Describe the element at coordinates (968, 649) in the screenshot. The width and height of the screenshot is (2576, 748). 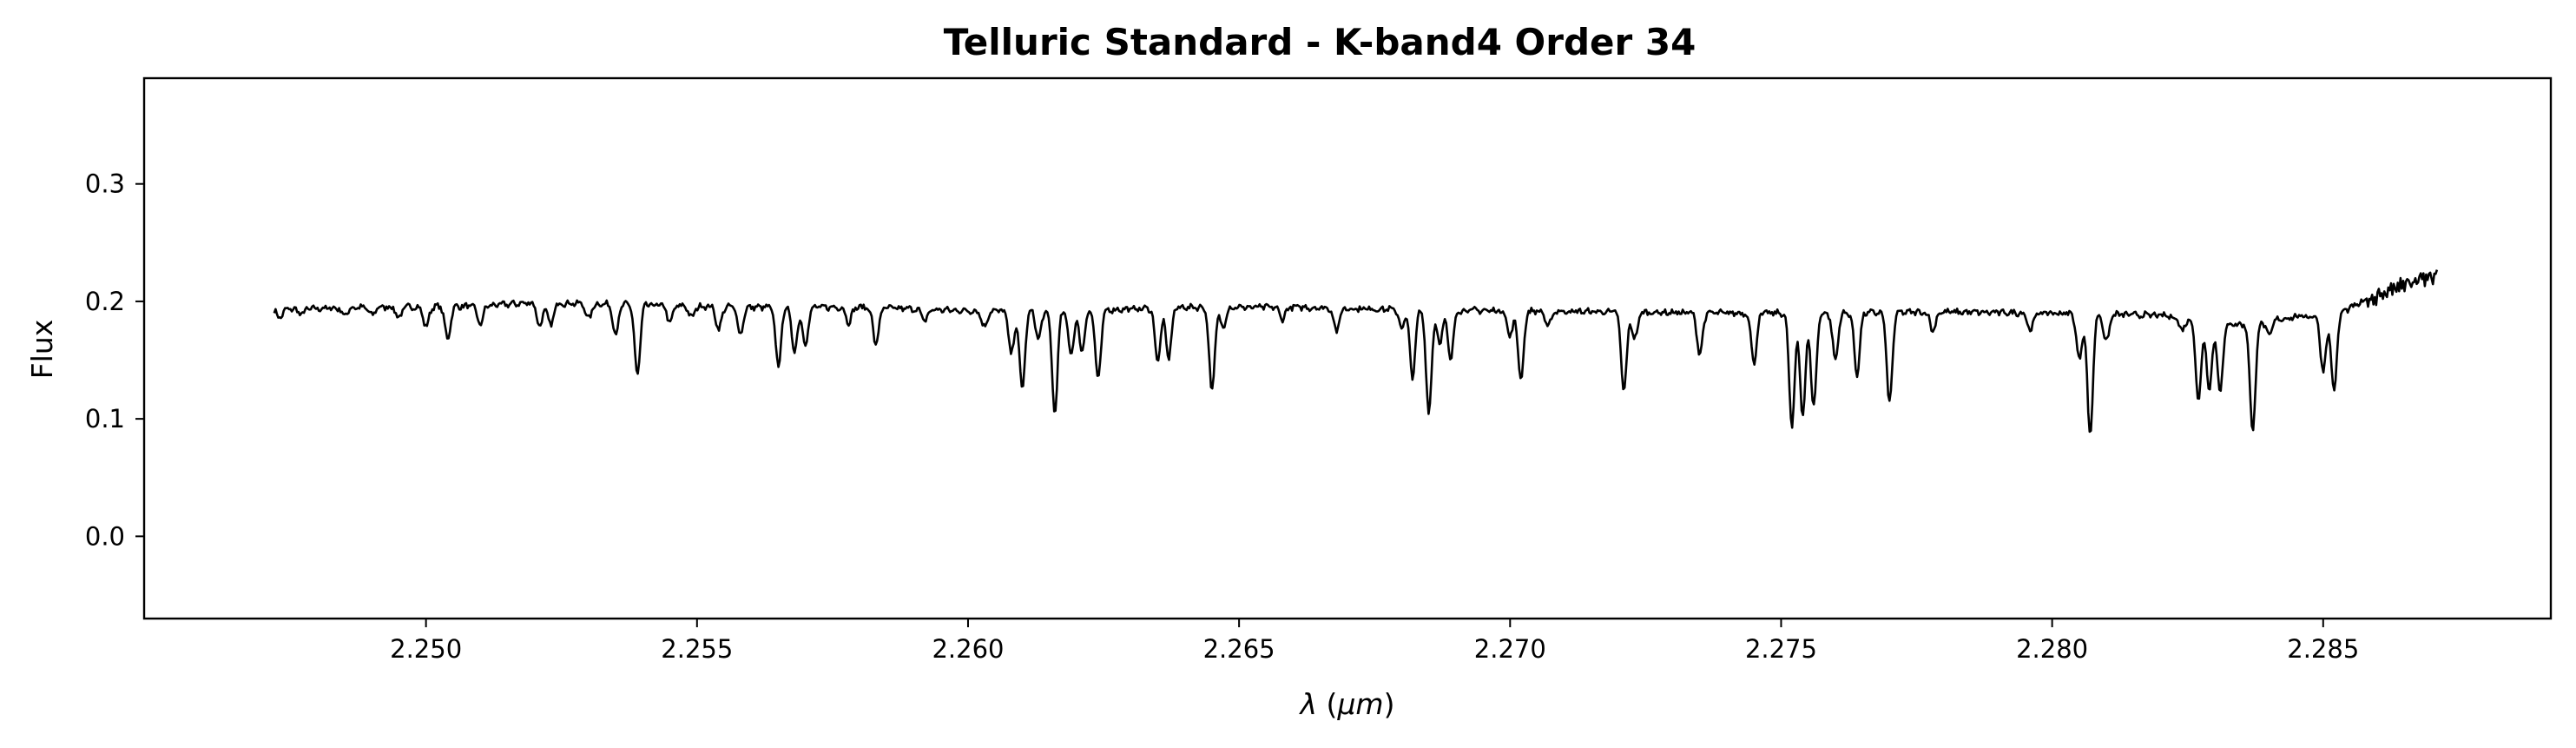
I see `x-tick-label: 2.260` at that location.